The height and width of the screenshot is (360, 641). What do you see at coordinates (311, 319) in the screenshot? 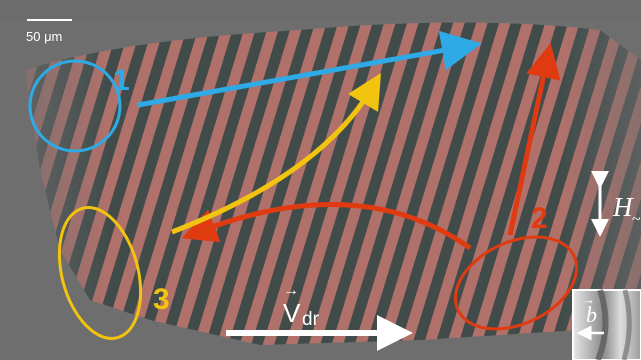
I see `drift-velocity-subscript: dr` at bounding box center [311, 319].